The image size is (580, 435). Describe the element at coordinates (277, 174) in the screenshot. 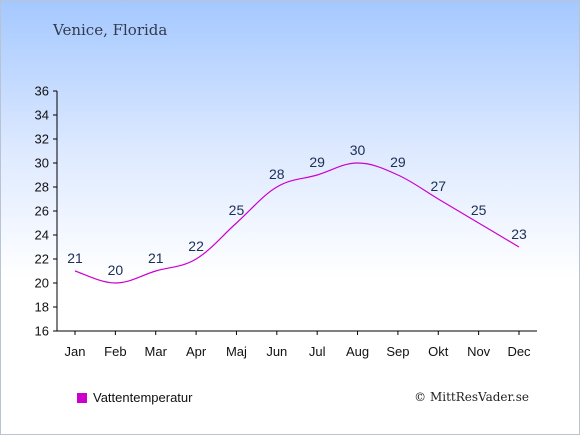

I see `data-label-jun: 28` at that location.